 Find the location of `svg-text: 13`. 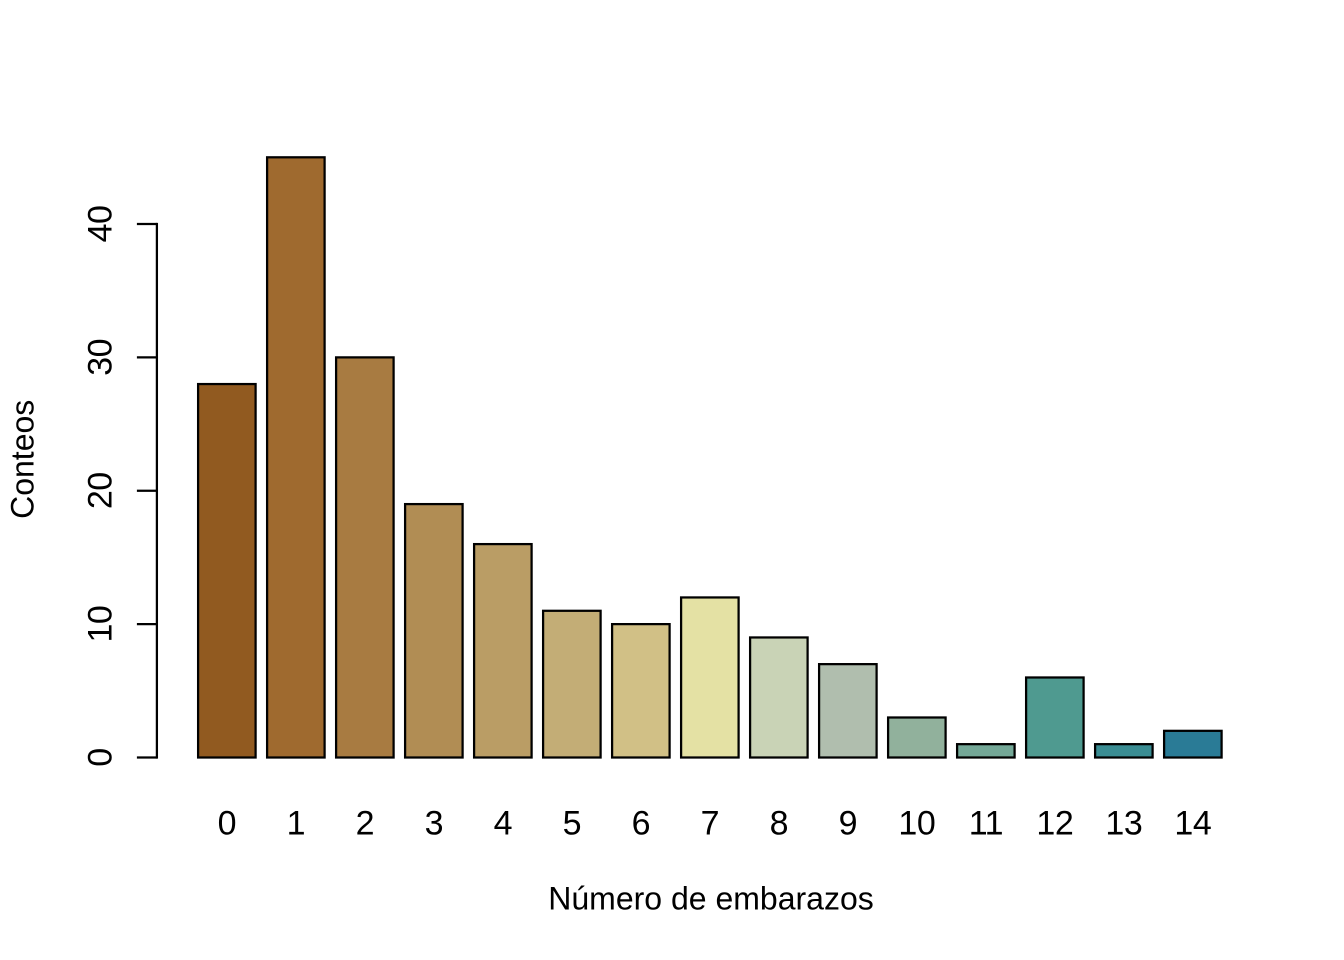

svg-text: 13 is located at coordinates (1123, 824).